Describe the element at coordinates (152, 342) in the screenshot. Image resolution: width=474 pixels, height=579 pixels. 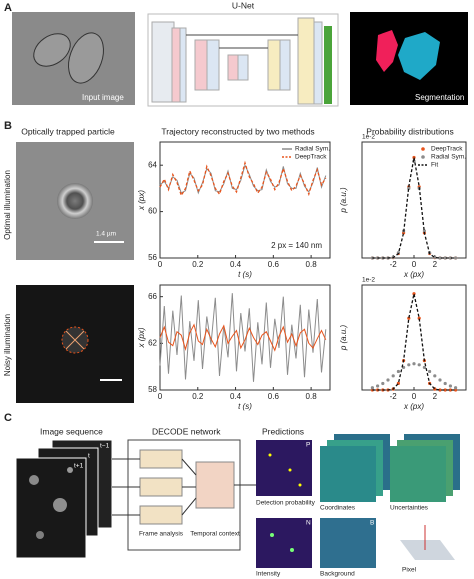
I see `y-tick-label: 62` at that location.